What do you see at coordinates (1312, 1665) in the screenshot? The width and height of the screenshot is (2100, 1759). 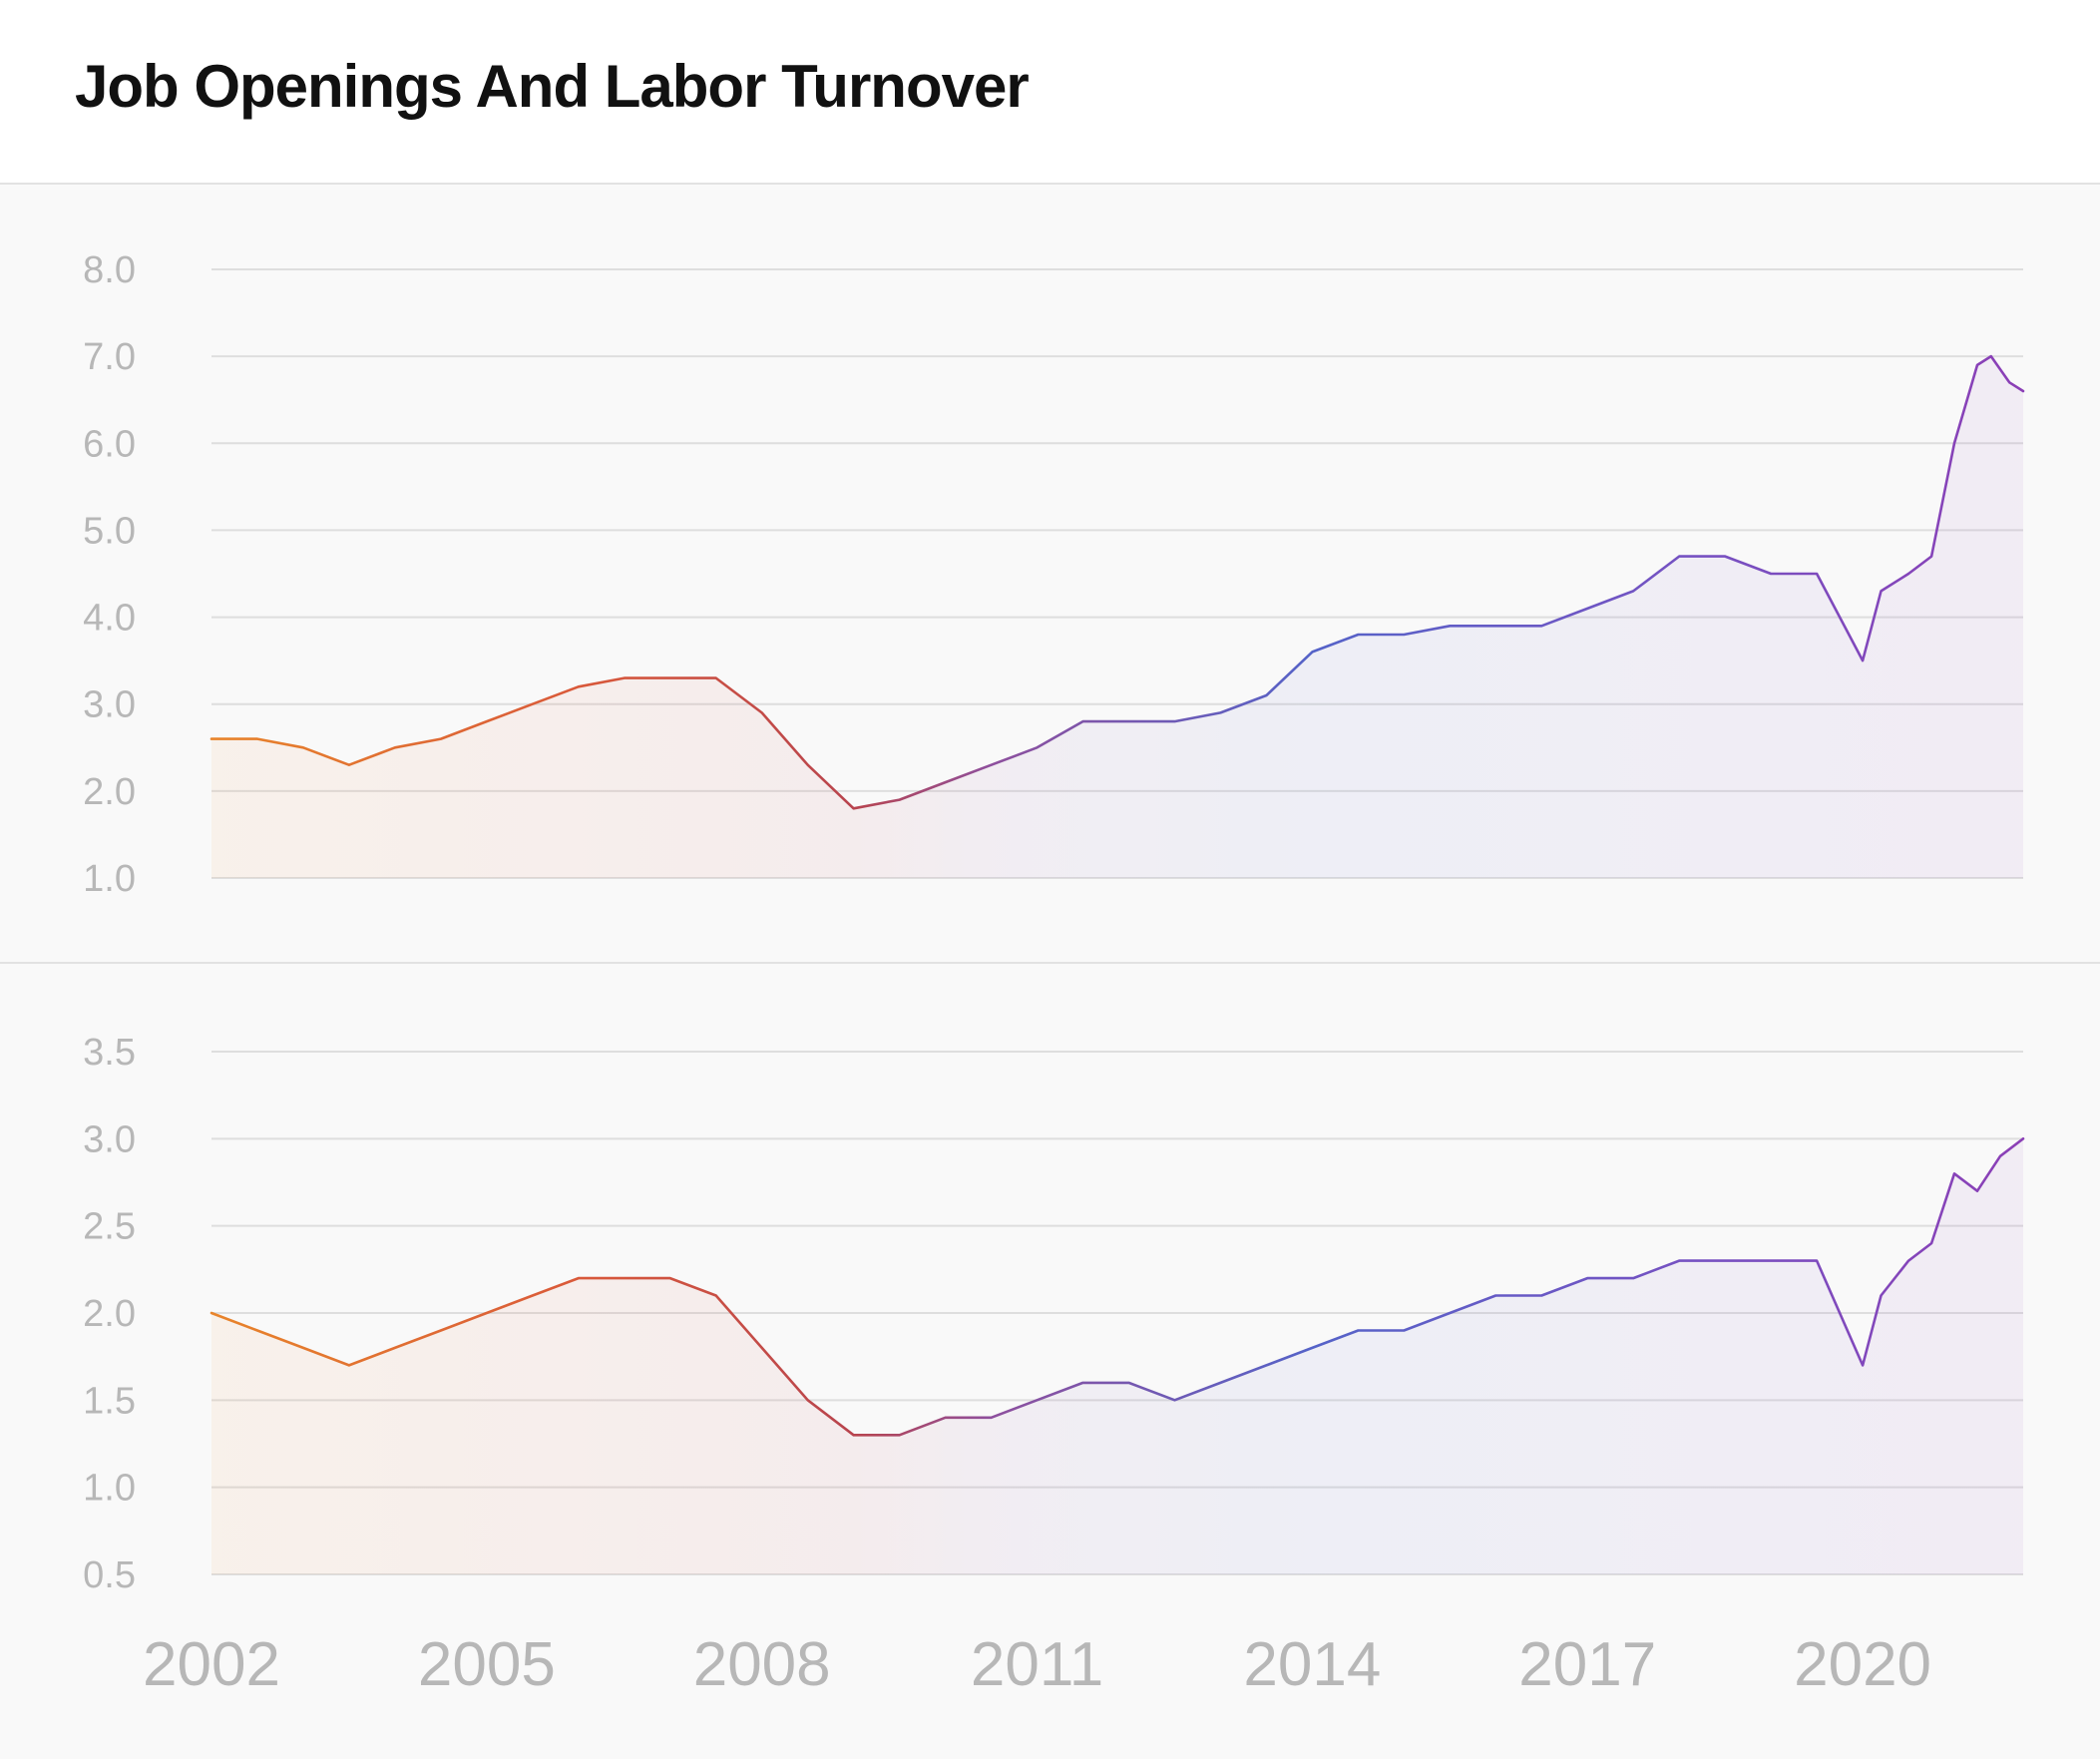 I see `x-tick-label: 2014` at bounding box center [1312, 1665].